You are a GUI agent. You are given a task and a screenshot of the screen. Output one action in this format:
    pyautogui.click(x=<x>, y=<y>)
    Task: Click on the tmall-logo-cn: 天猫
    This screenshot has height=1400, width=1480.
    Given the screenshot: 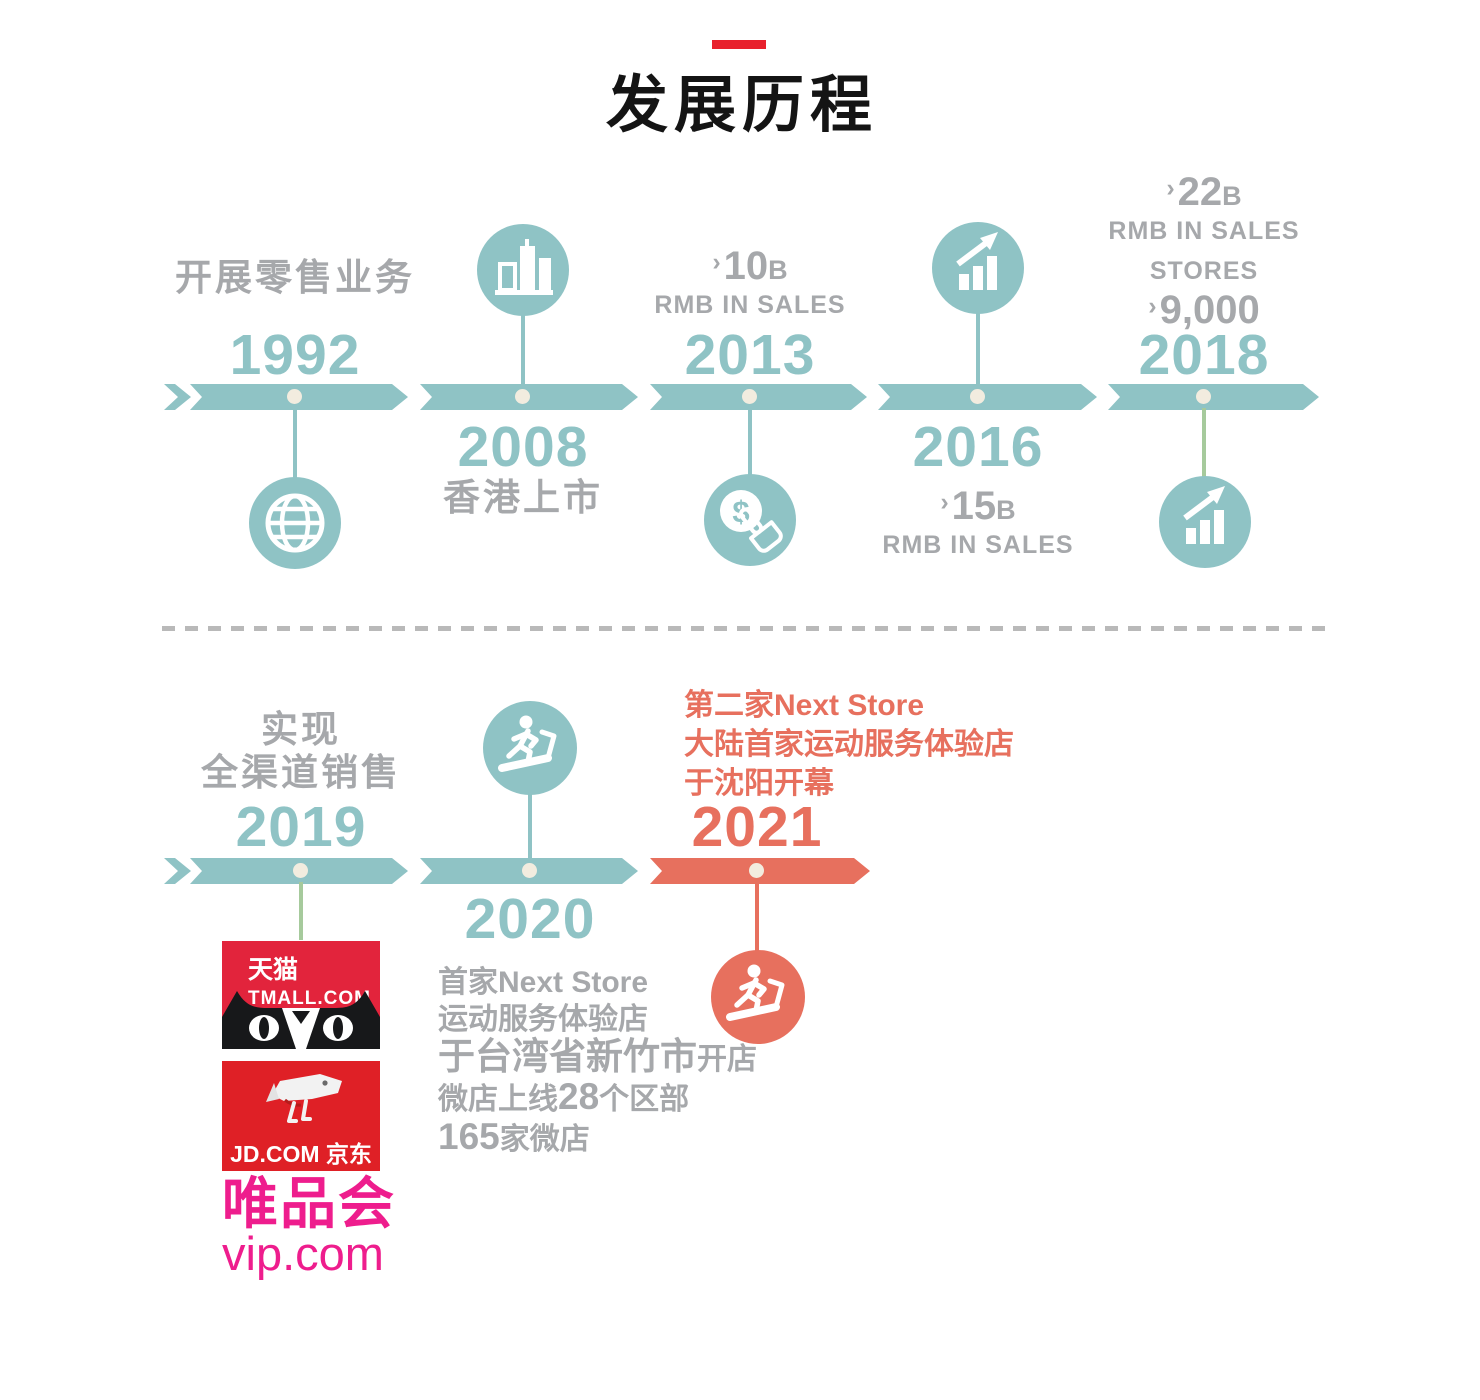 What is the action you would take?
    pyautogui.click(x=273, y=970)
    